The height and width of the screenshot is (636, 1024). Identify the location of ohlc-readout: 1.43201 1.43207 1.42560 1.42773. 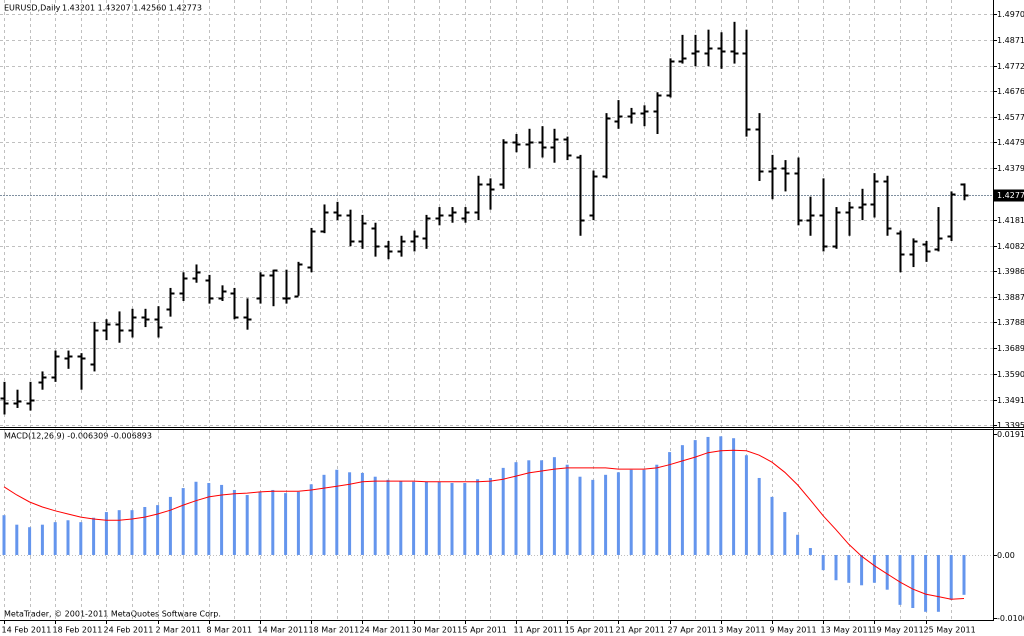
(132, 8).